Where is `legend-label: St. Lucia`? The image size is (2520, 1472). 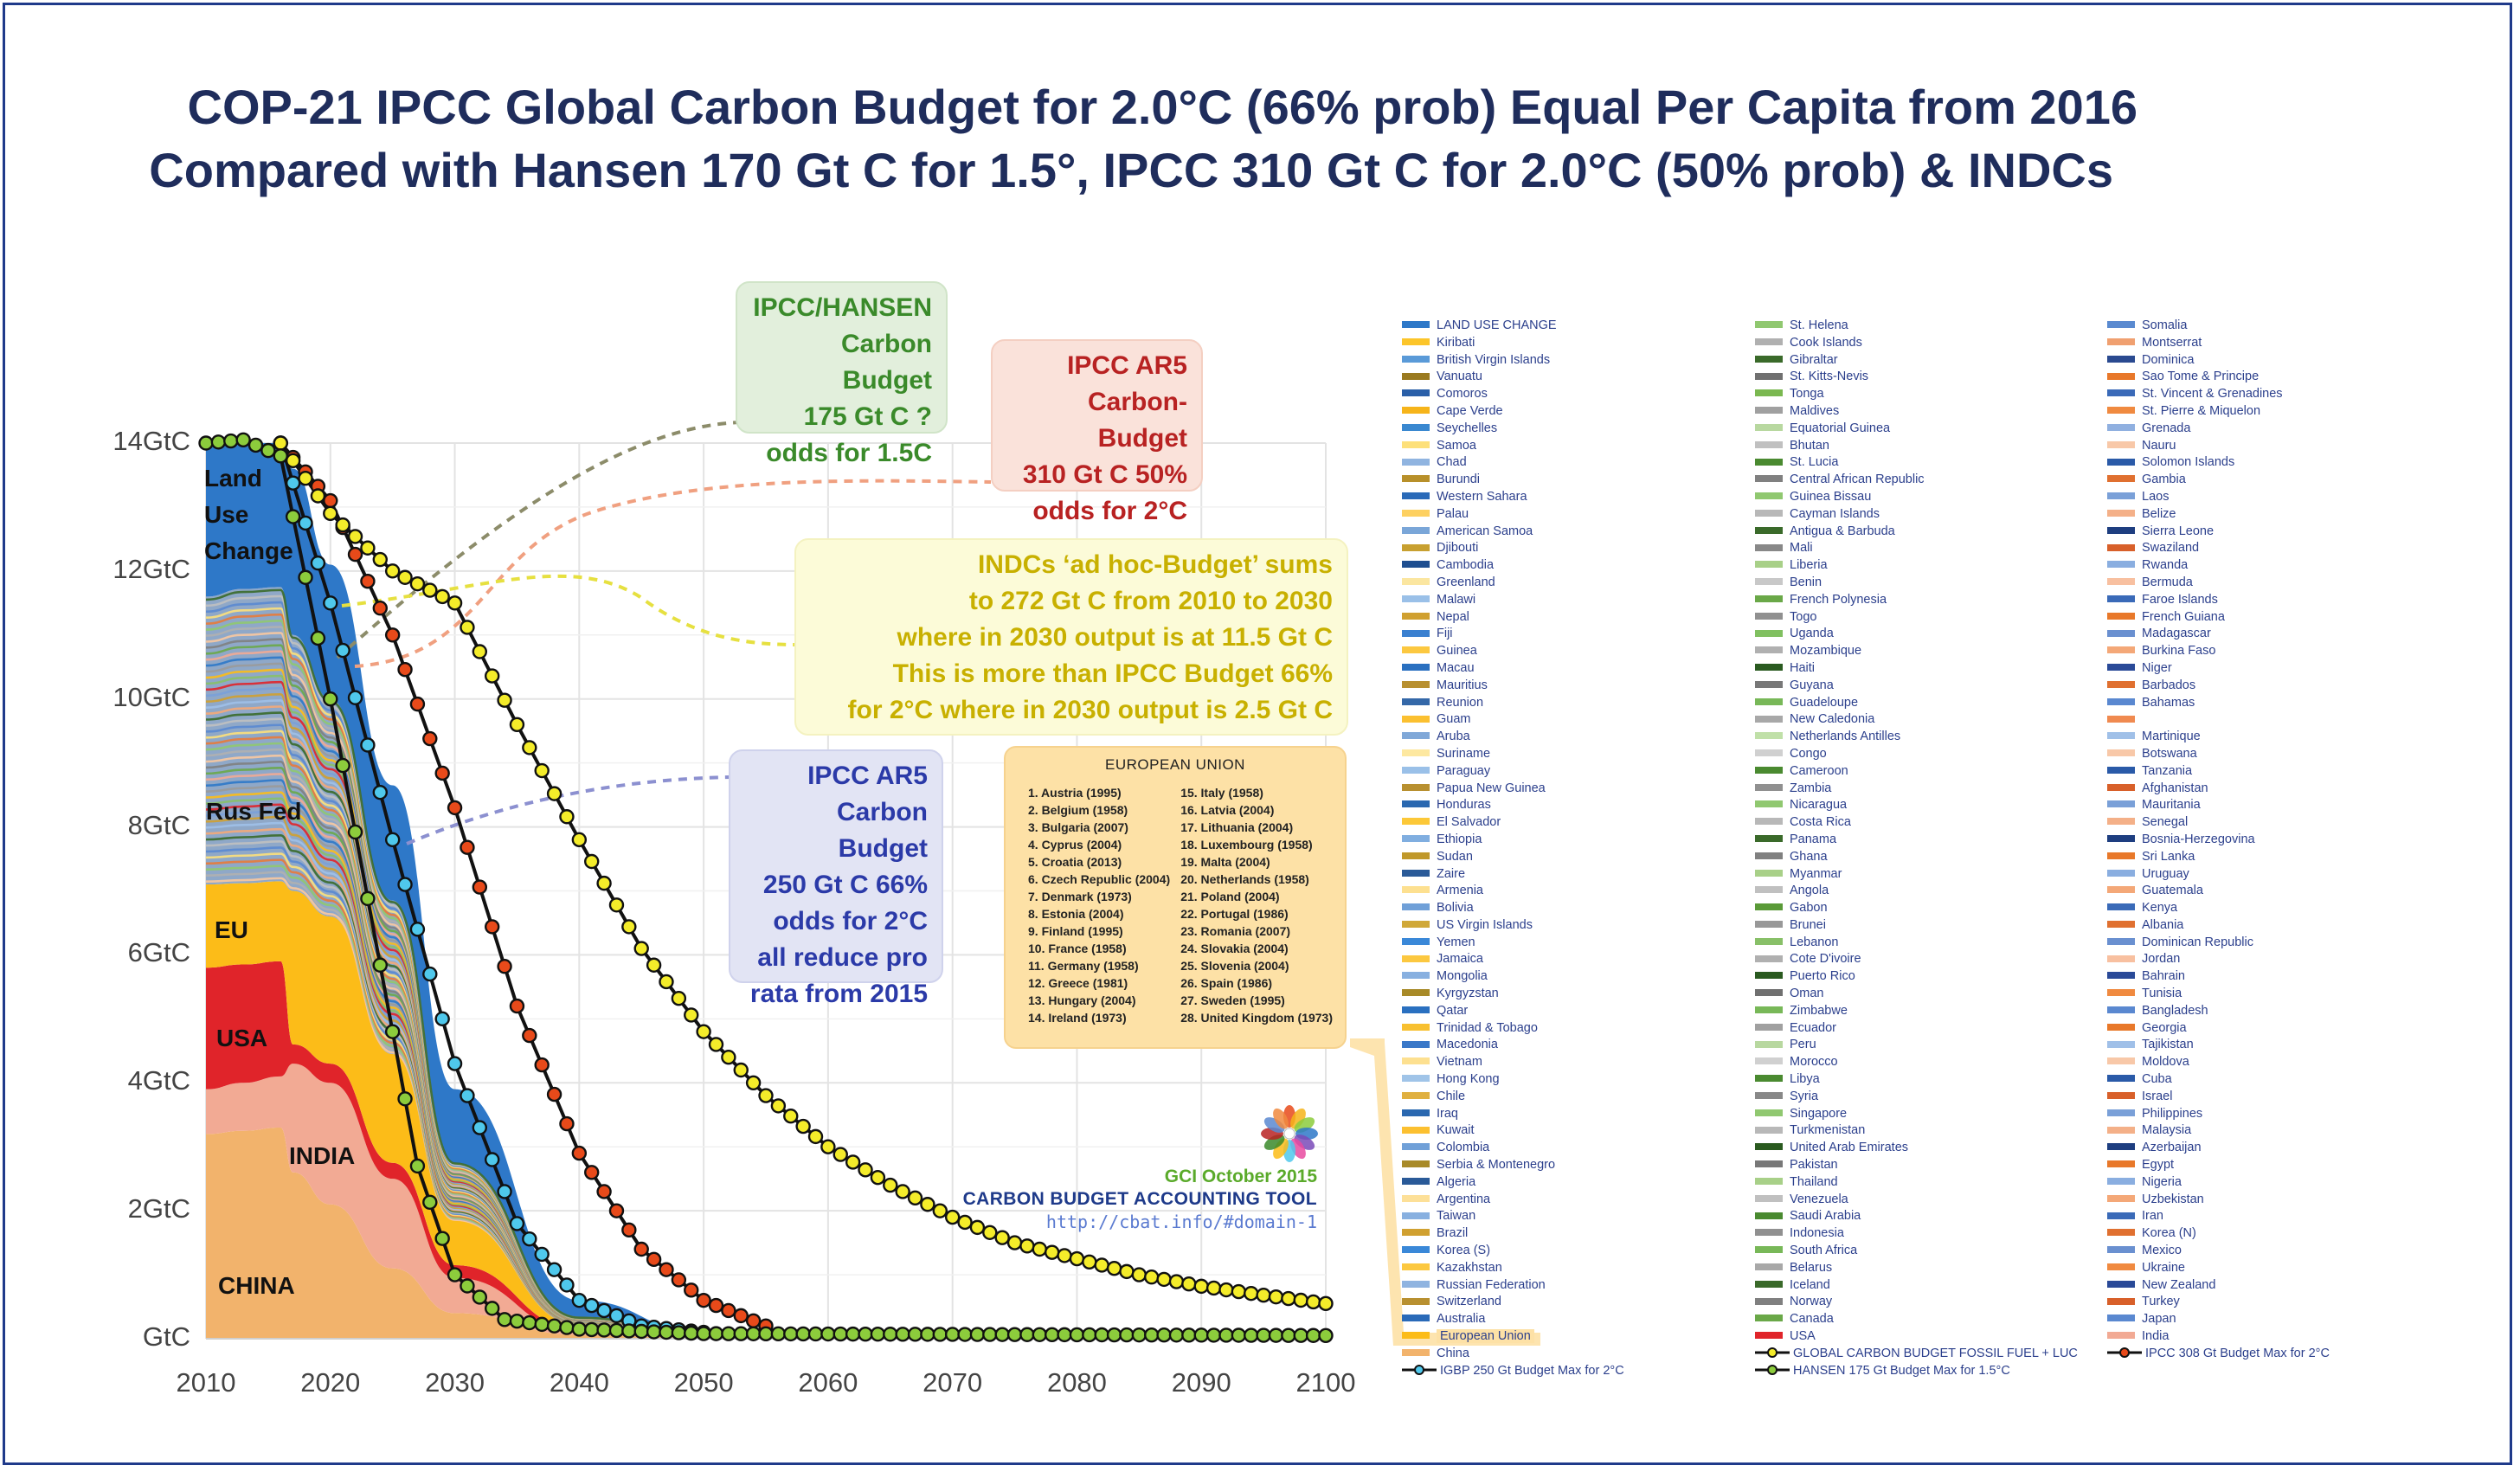 legend-label: St. Lucia is located at coordinates (1814, 462).